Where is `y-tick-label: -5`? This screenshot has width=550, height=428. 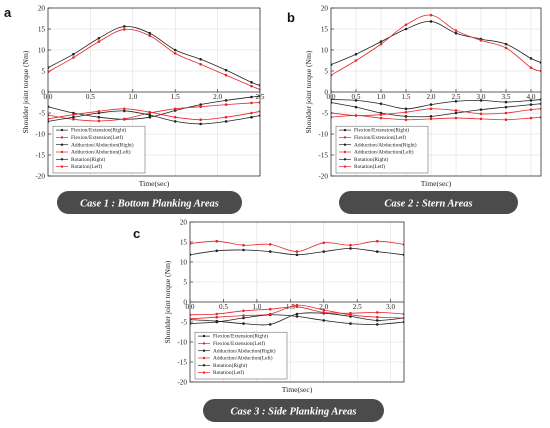 y-tick-label: -5 is located at coordinates (42, 114).